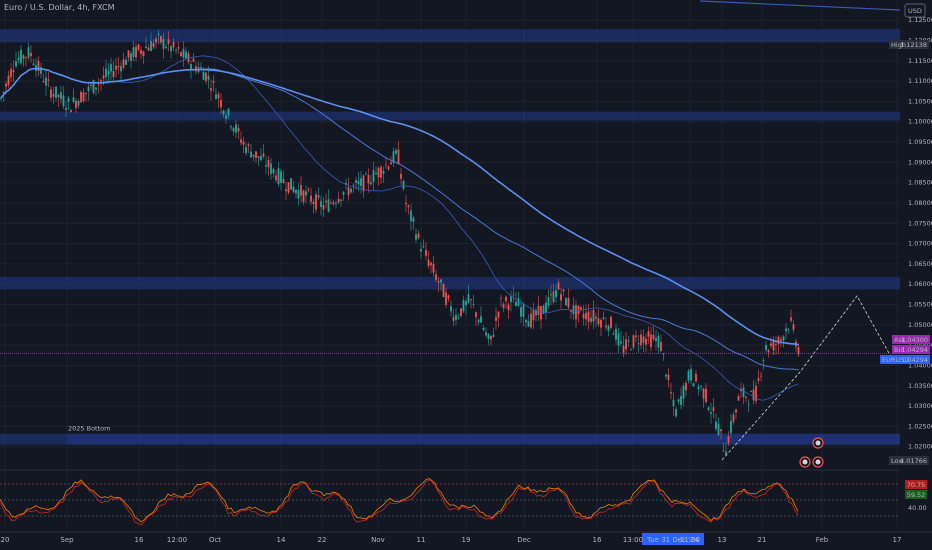 Image resolution: width=932 pixels, height=550 pixels. What do you see at coordinates (915, 10) in the screenshot?
I see `currency-badge` at bounding box center [915, 10].